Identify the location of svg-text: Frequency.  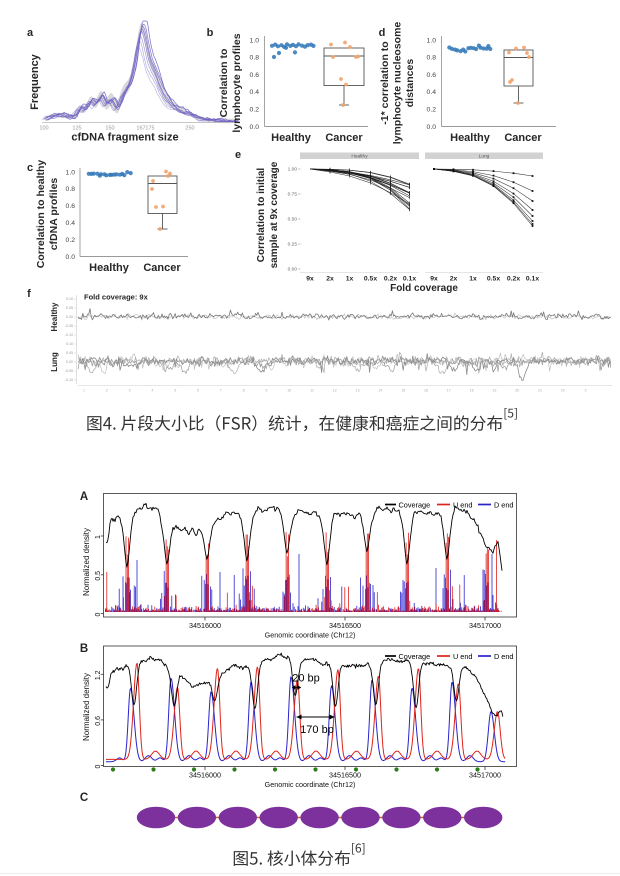
(35, 81).